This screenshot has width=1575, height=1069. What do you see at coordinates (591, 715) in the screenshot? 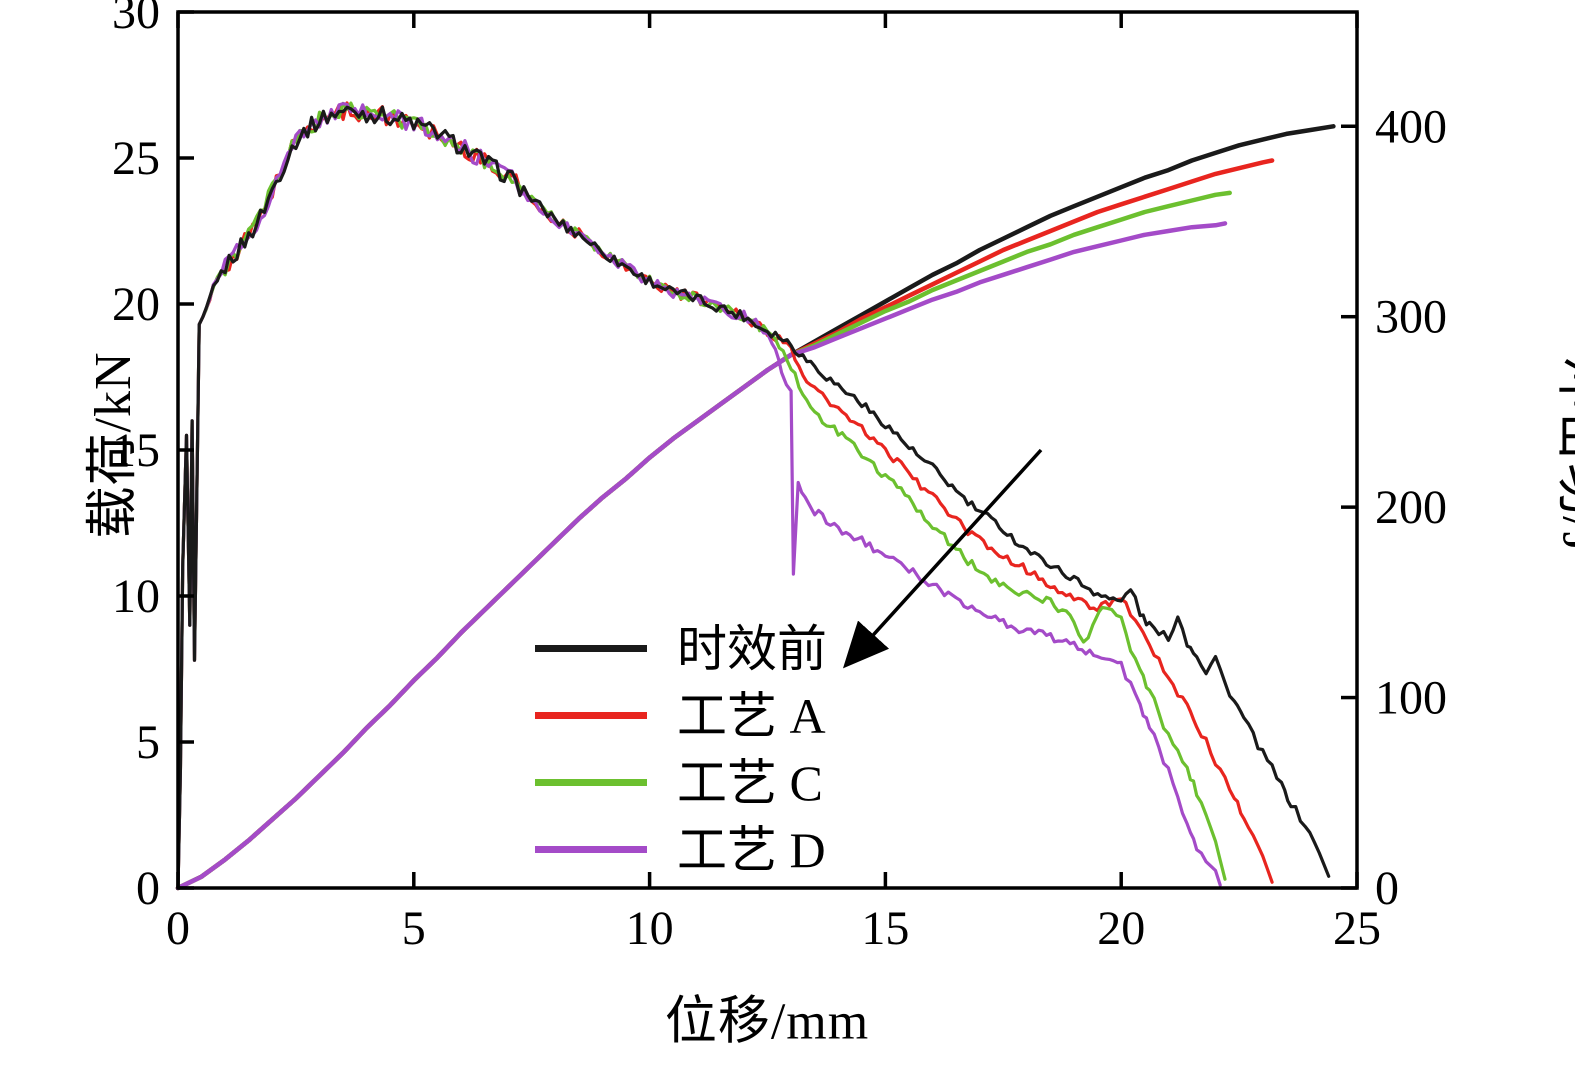
I see `legend-swatch-process-a` at bounding box center [591, 715].